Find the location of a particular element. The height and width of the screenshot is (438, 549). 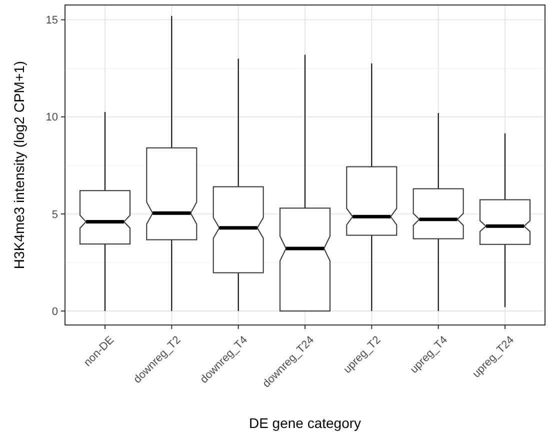

y-tick-label: 10 is located at coordinates (52, 118).